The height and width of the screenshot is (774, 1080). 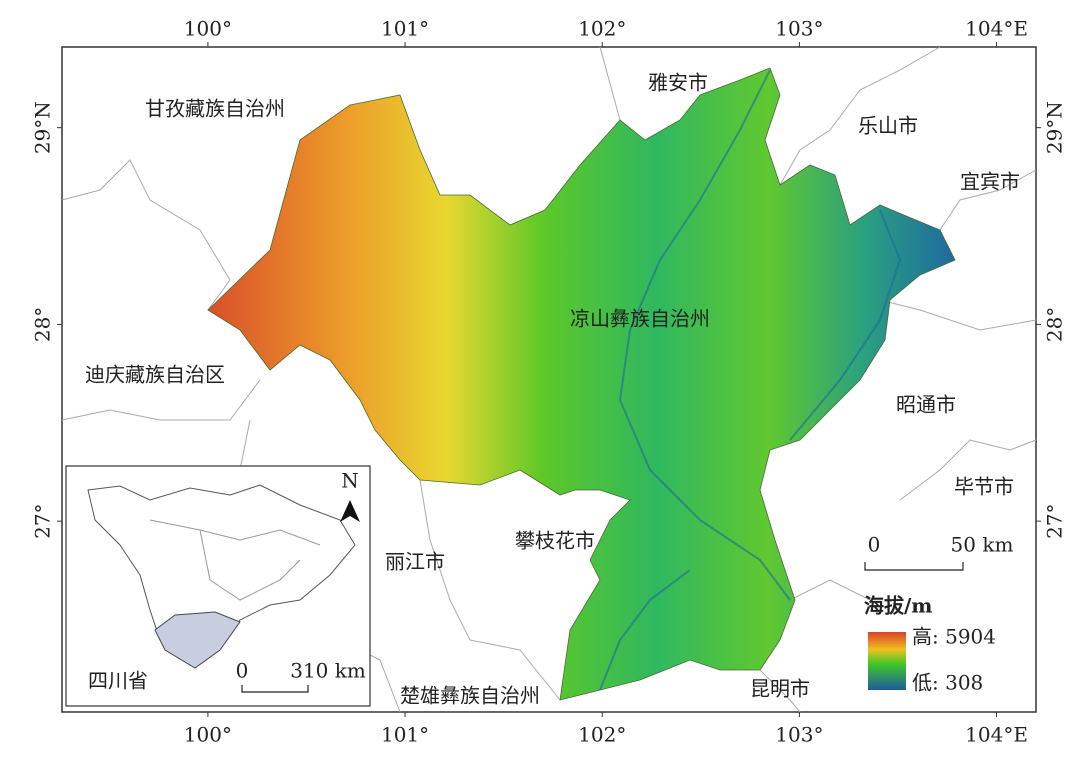 What do you see at coordinates (470, 696) in the screenshot?
I see `place-label: 楚雄彝族自治州` at bounding box center [470, 696].